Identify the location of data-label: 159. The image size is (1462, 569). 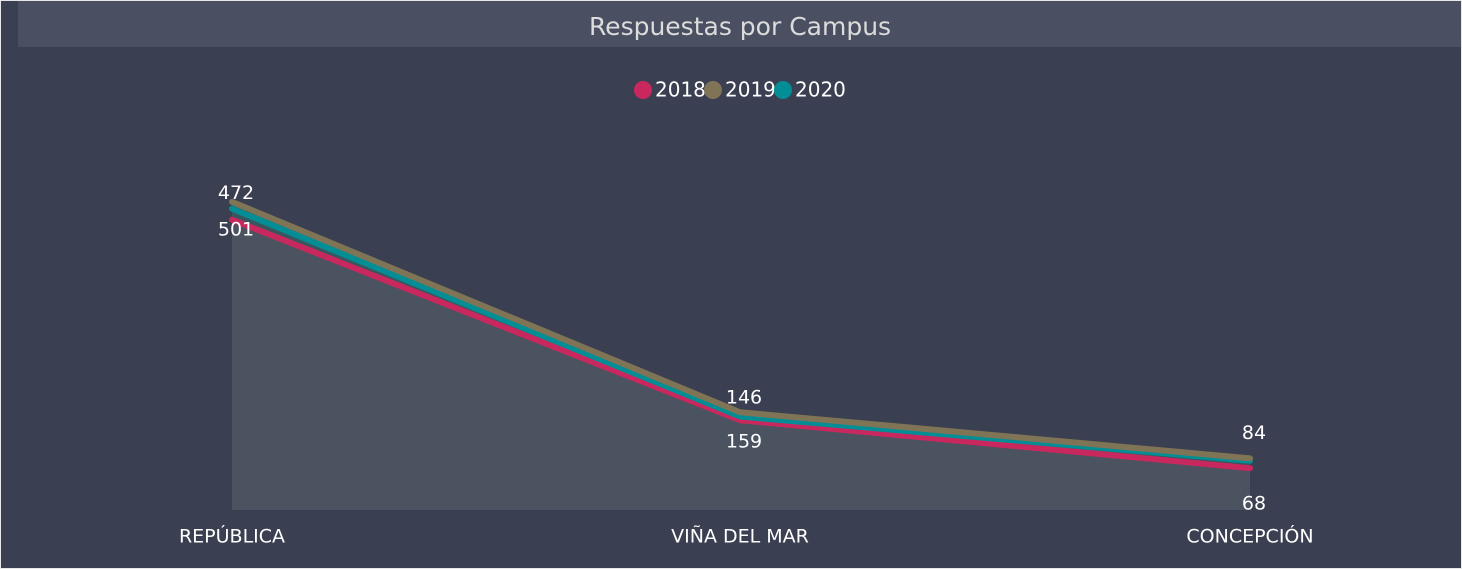
(744, 442).